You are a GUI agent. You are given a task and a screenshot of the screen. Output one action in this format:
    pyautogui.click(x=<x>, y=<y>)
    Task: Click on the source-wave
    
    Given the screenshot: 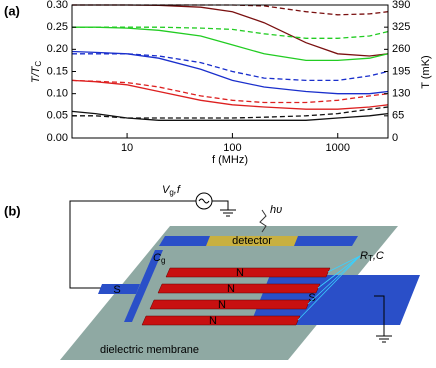 What is the action you would take?
    pyautogui.click(x=204, y=201)
    